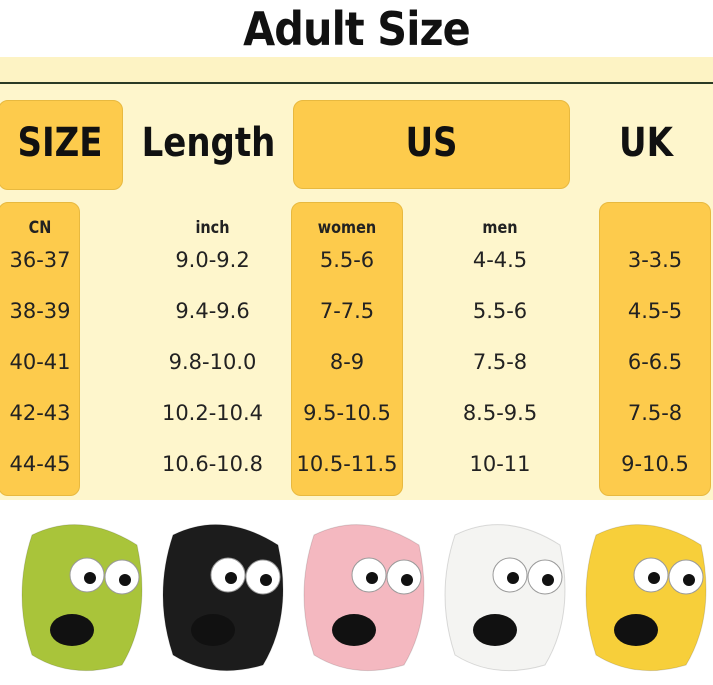  Describe the element at coordinates (500, 260) in the screenshot. I see `table-cell: 4-4.5` at that location.